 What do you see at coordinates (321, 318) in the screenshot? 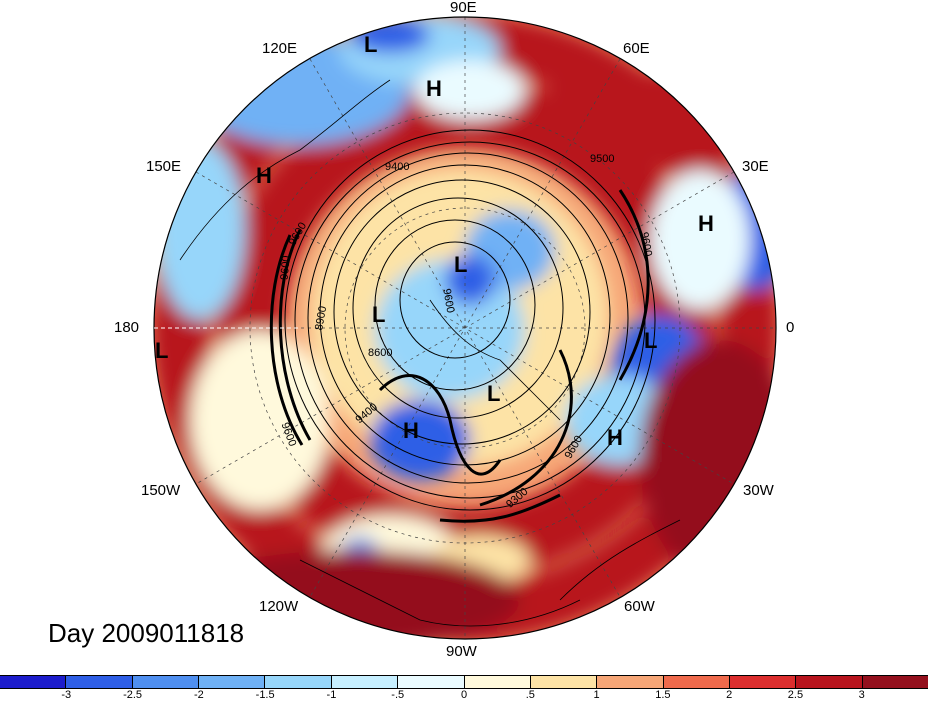
I see `contour-label: 8900` at bounding box center [321, 318].